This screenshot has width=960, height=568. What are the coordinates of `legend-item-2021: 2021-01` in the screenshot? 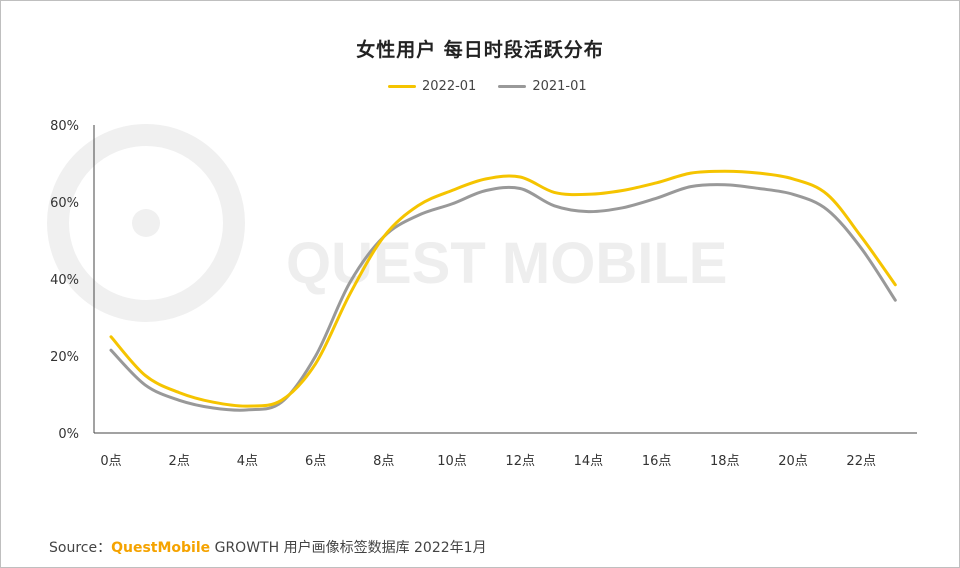 It's located at (542, 86).